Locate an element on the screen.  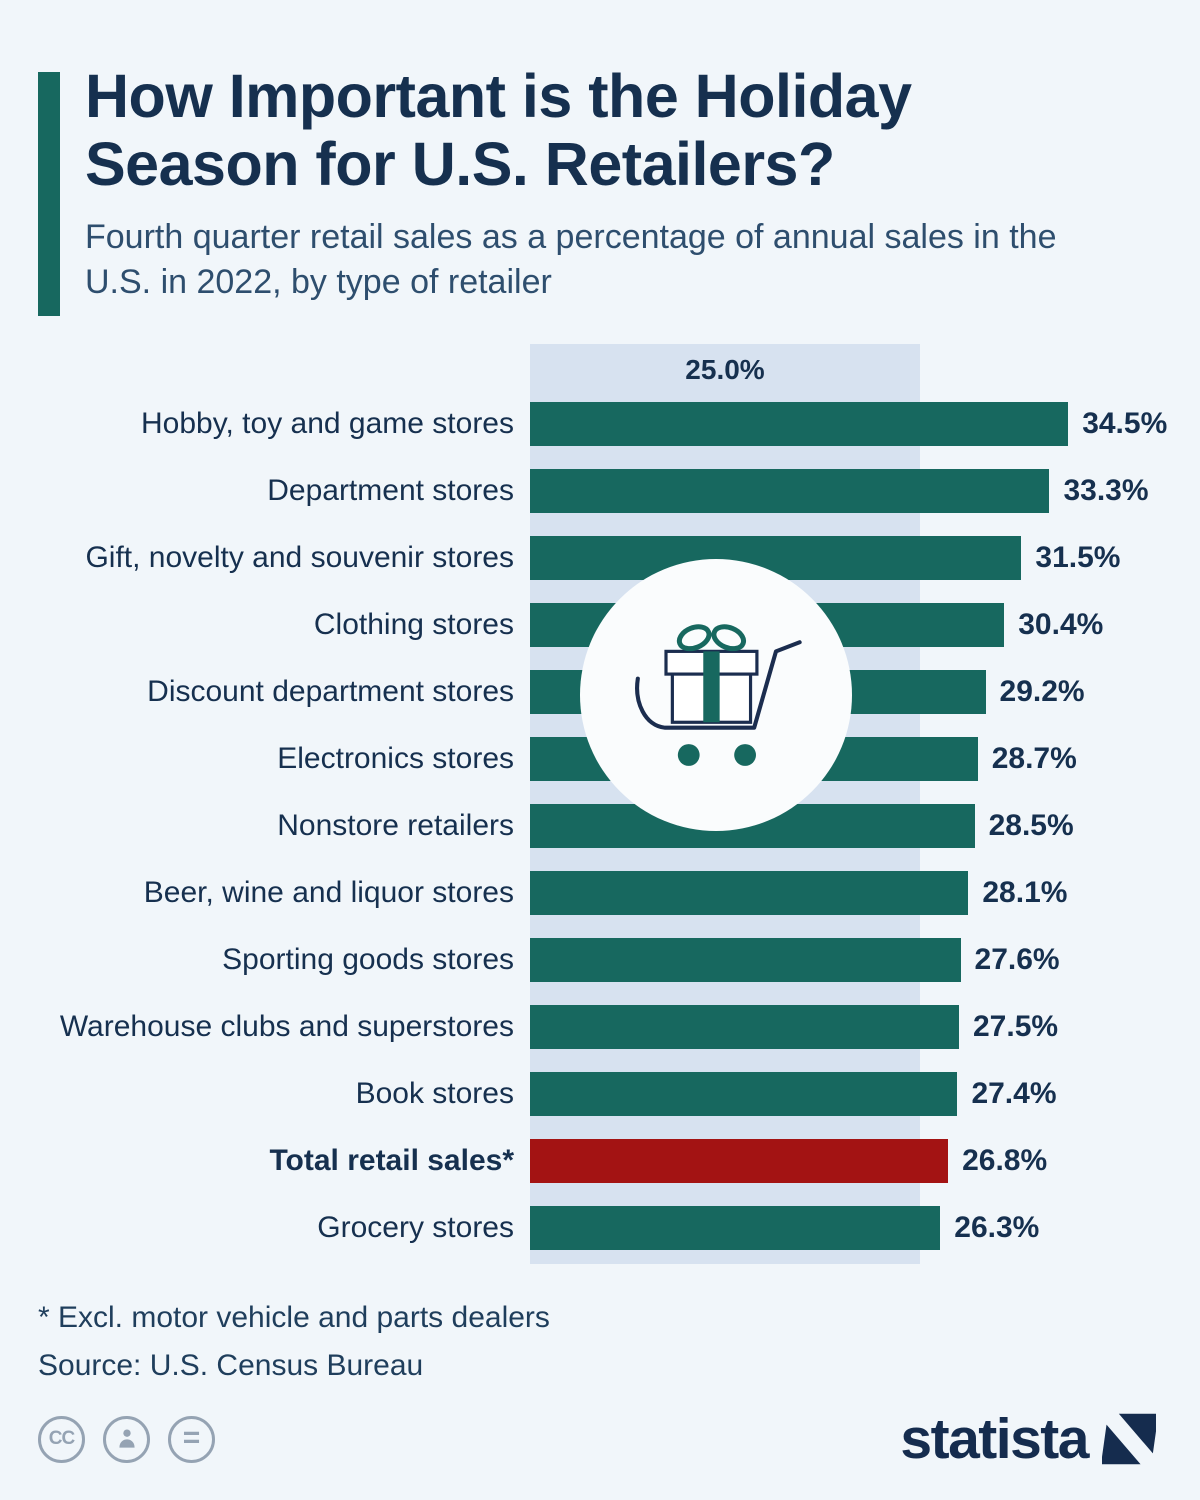
cc-icon: CC is located at coordinates (61, 1439).